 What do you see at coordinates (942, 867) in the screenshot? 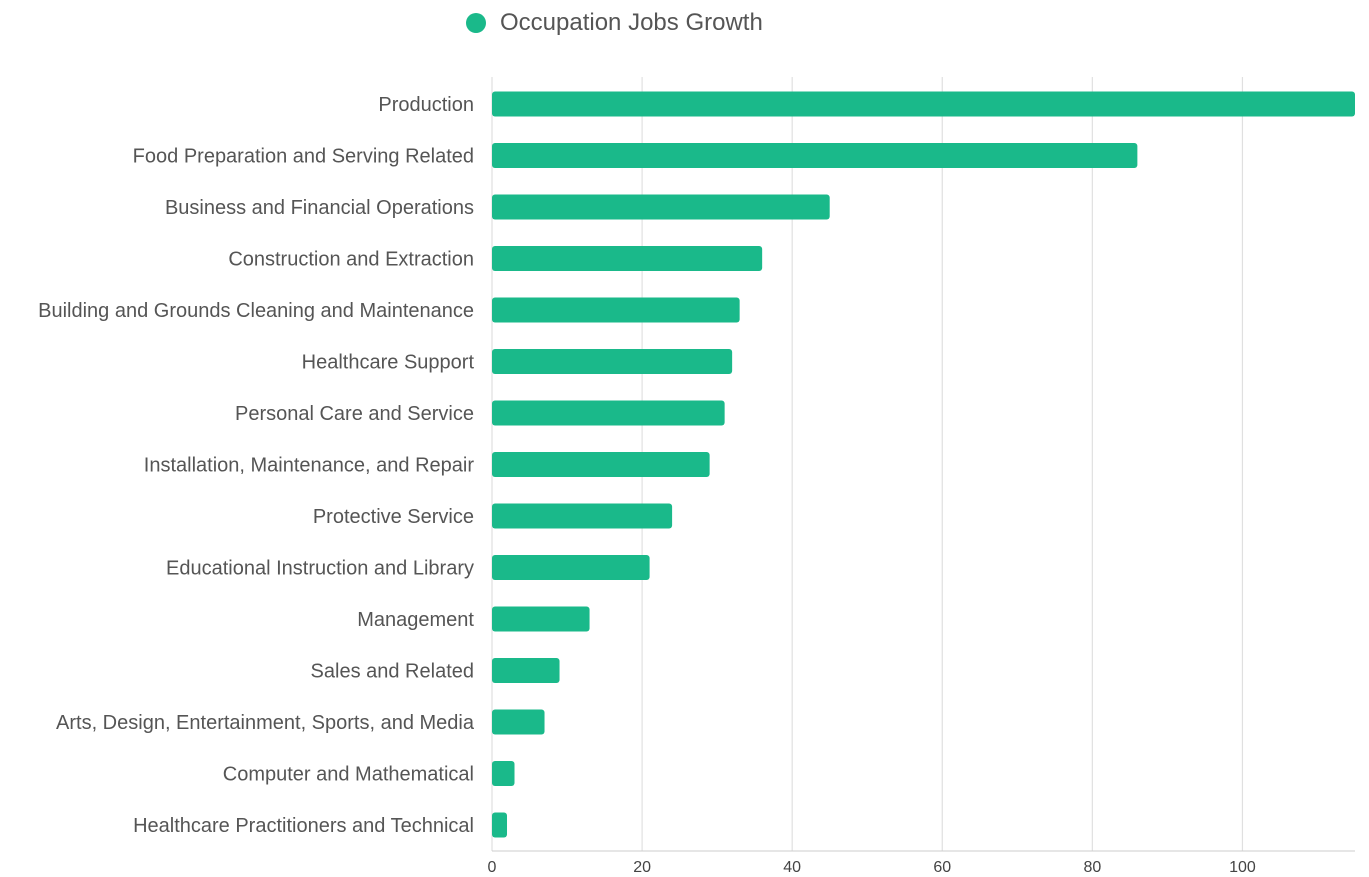
I see `x-tick-label: 60` at bounding box center [942, 867].